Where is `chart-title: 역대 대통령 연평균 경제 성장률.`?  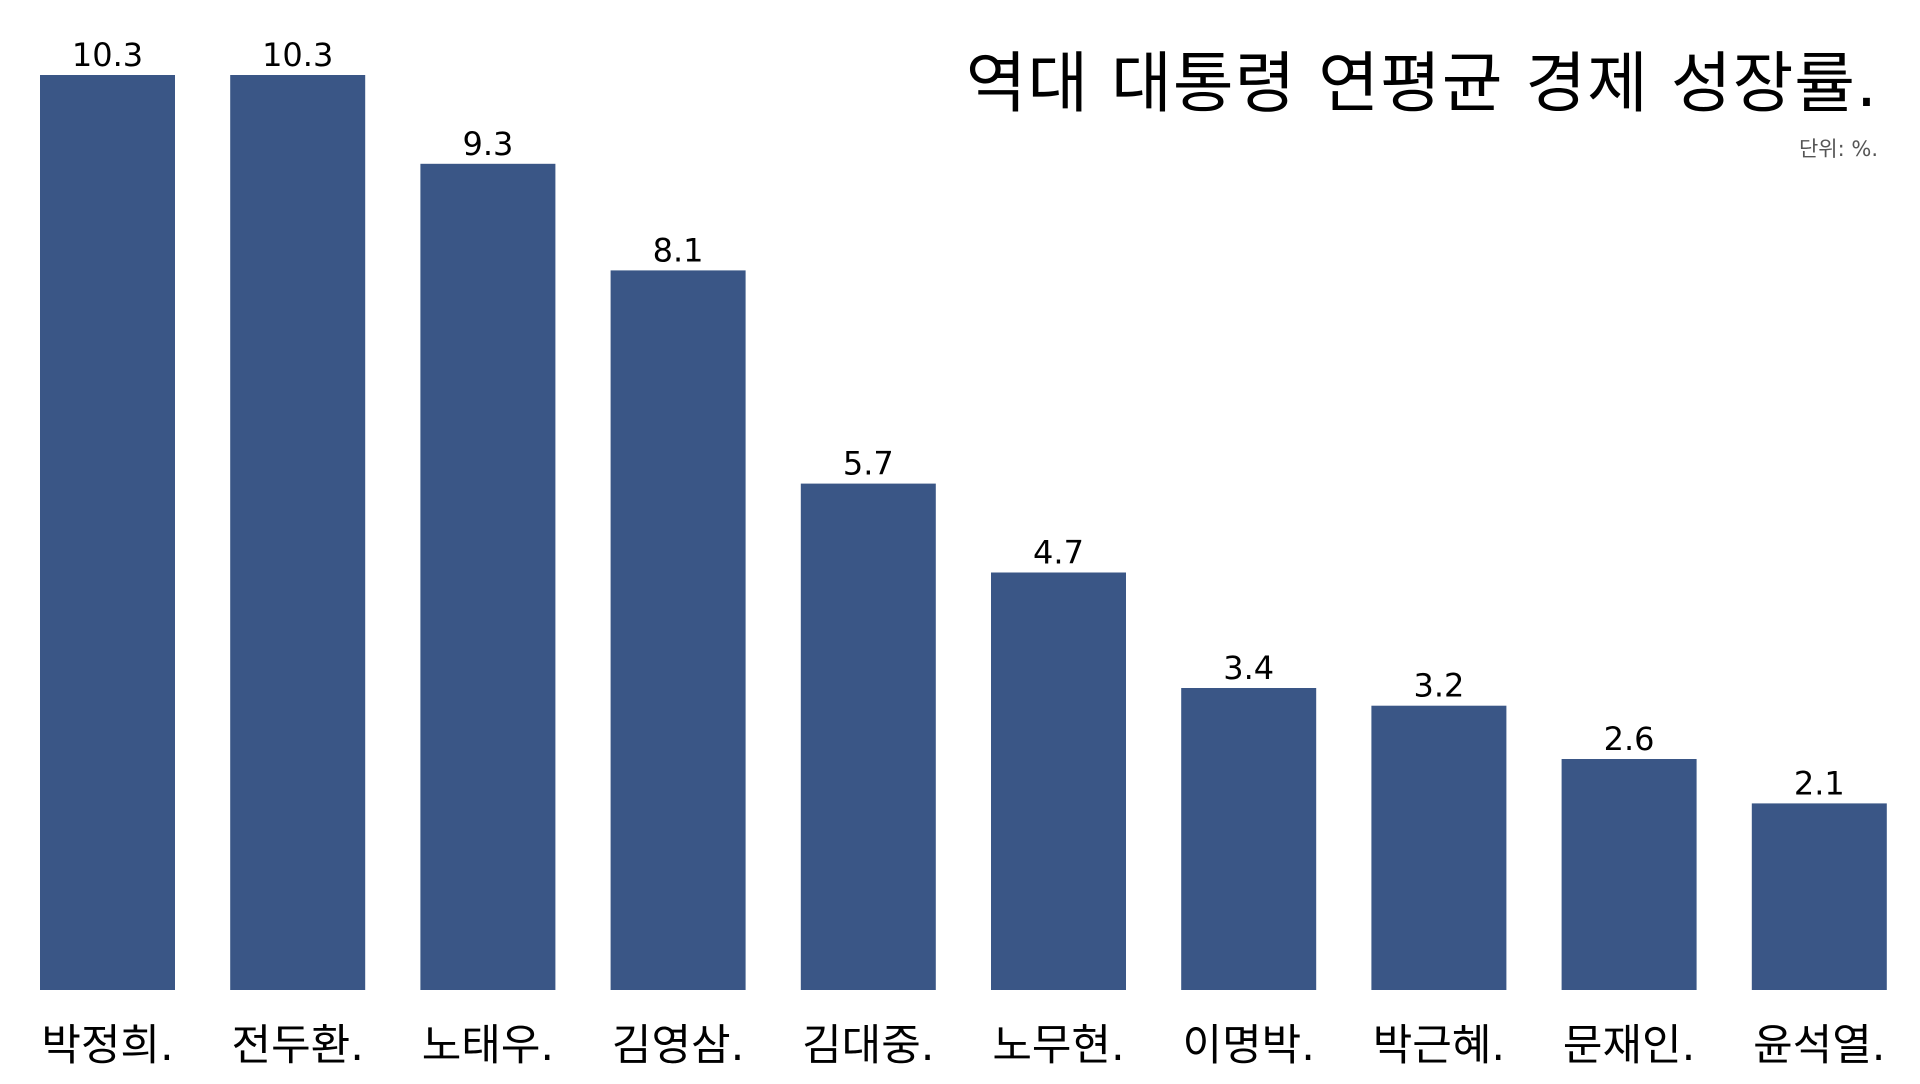
chart-title: 역대 대통령 연평균 경제 성장률. is located at coordinates (1421, 83).